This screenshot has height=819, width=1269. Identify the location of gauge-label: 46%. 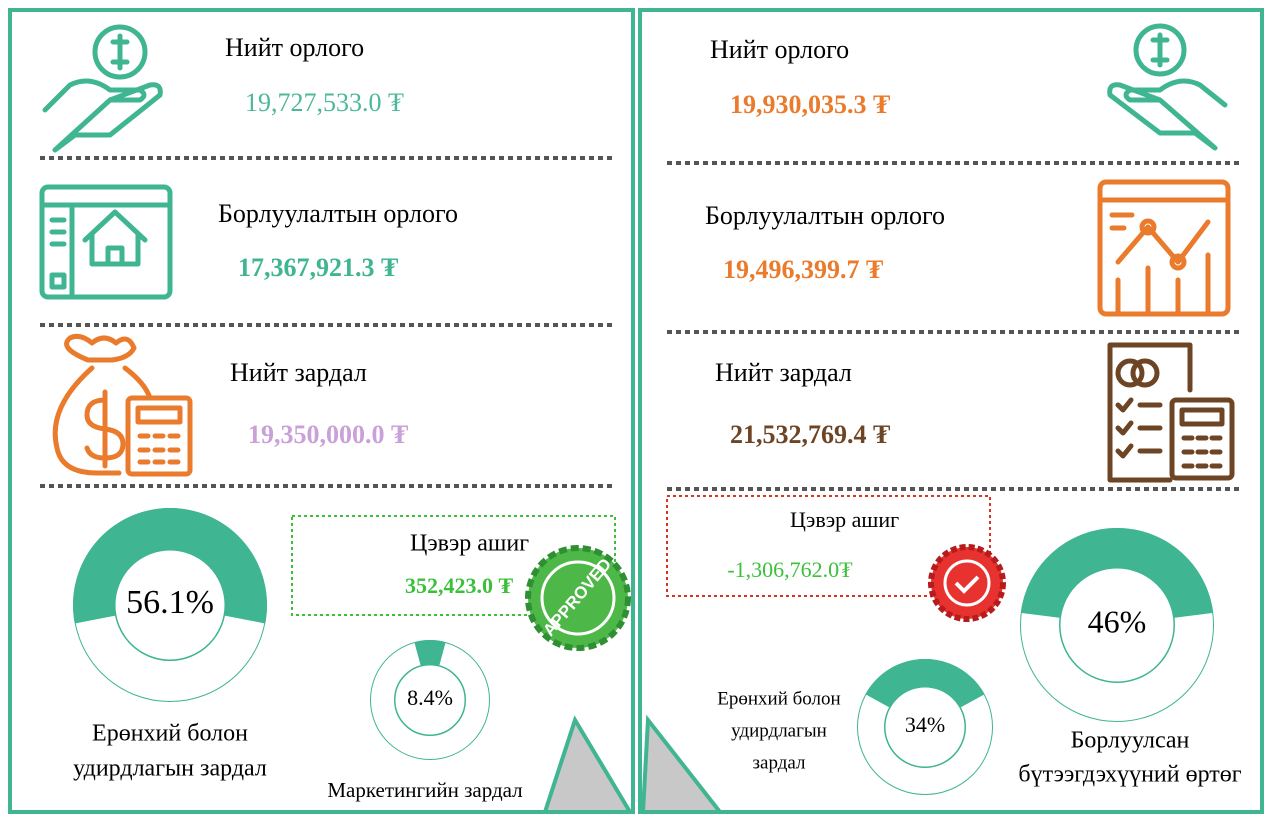
(1117, 621).